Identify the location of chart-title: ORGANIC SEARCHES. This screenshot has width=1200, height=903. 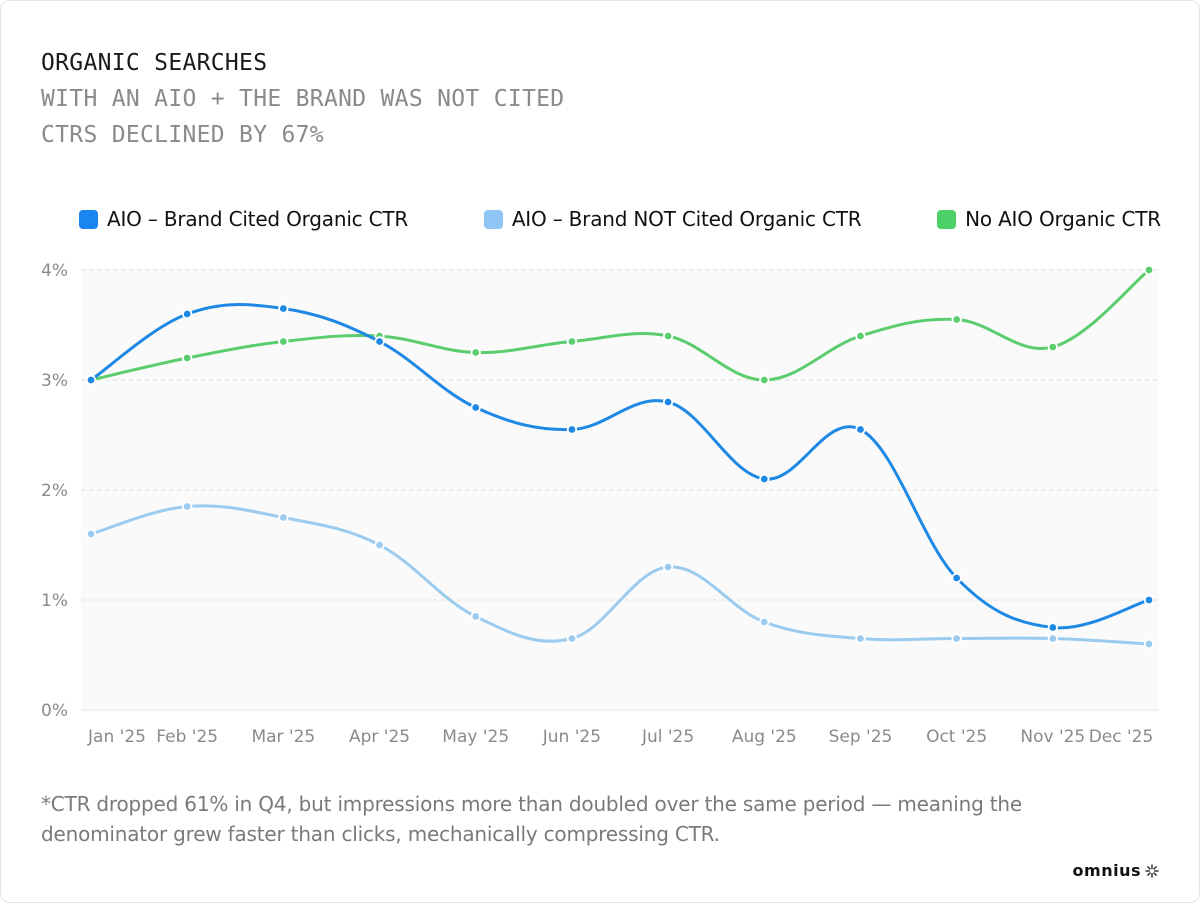
(154, 63).